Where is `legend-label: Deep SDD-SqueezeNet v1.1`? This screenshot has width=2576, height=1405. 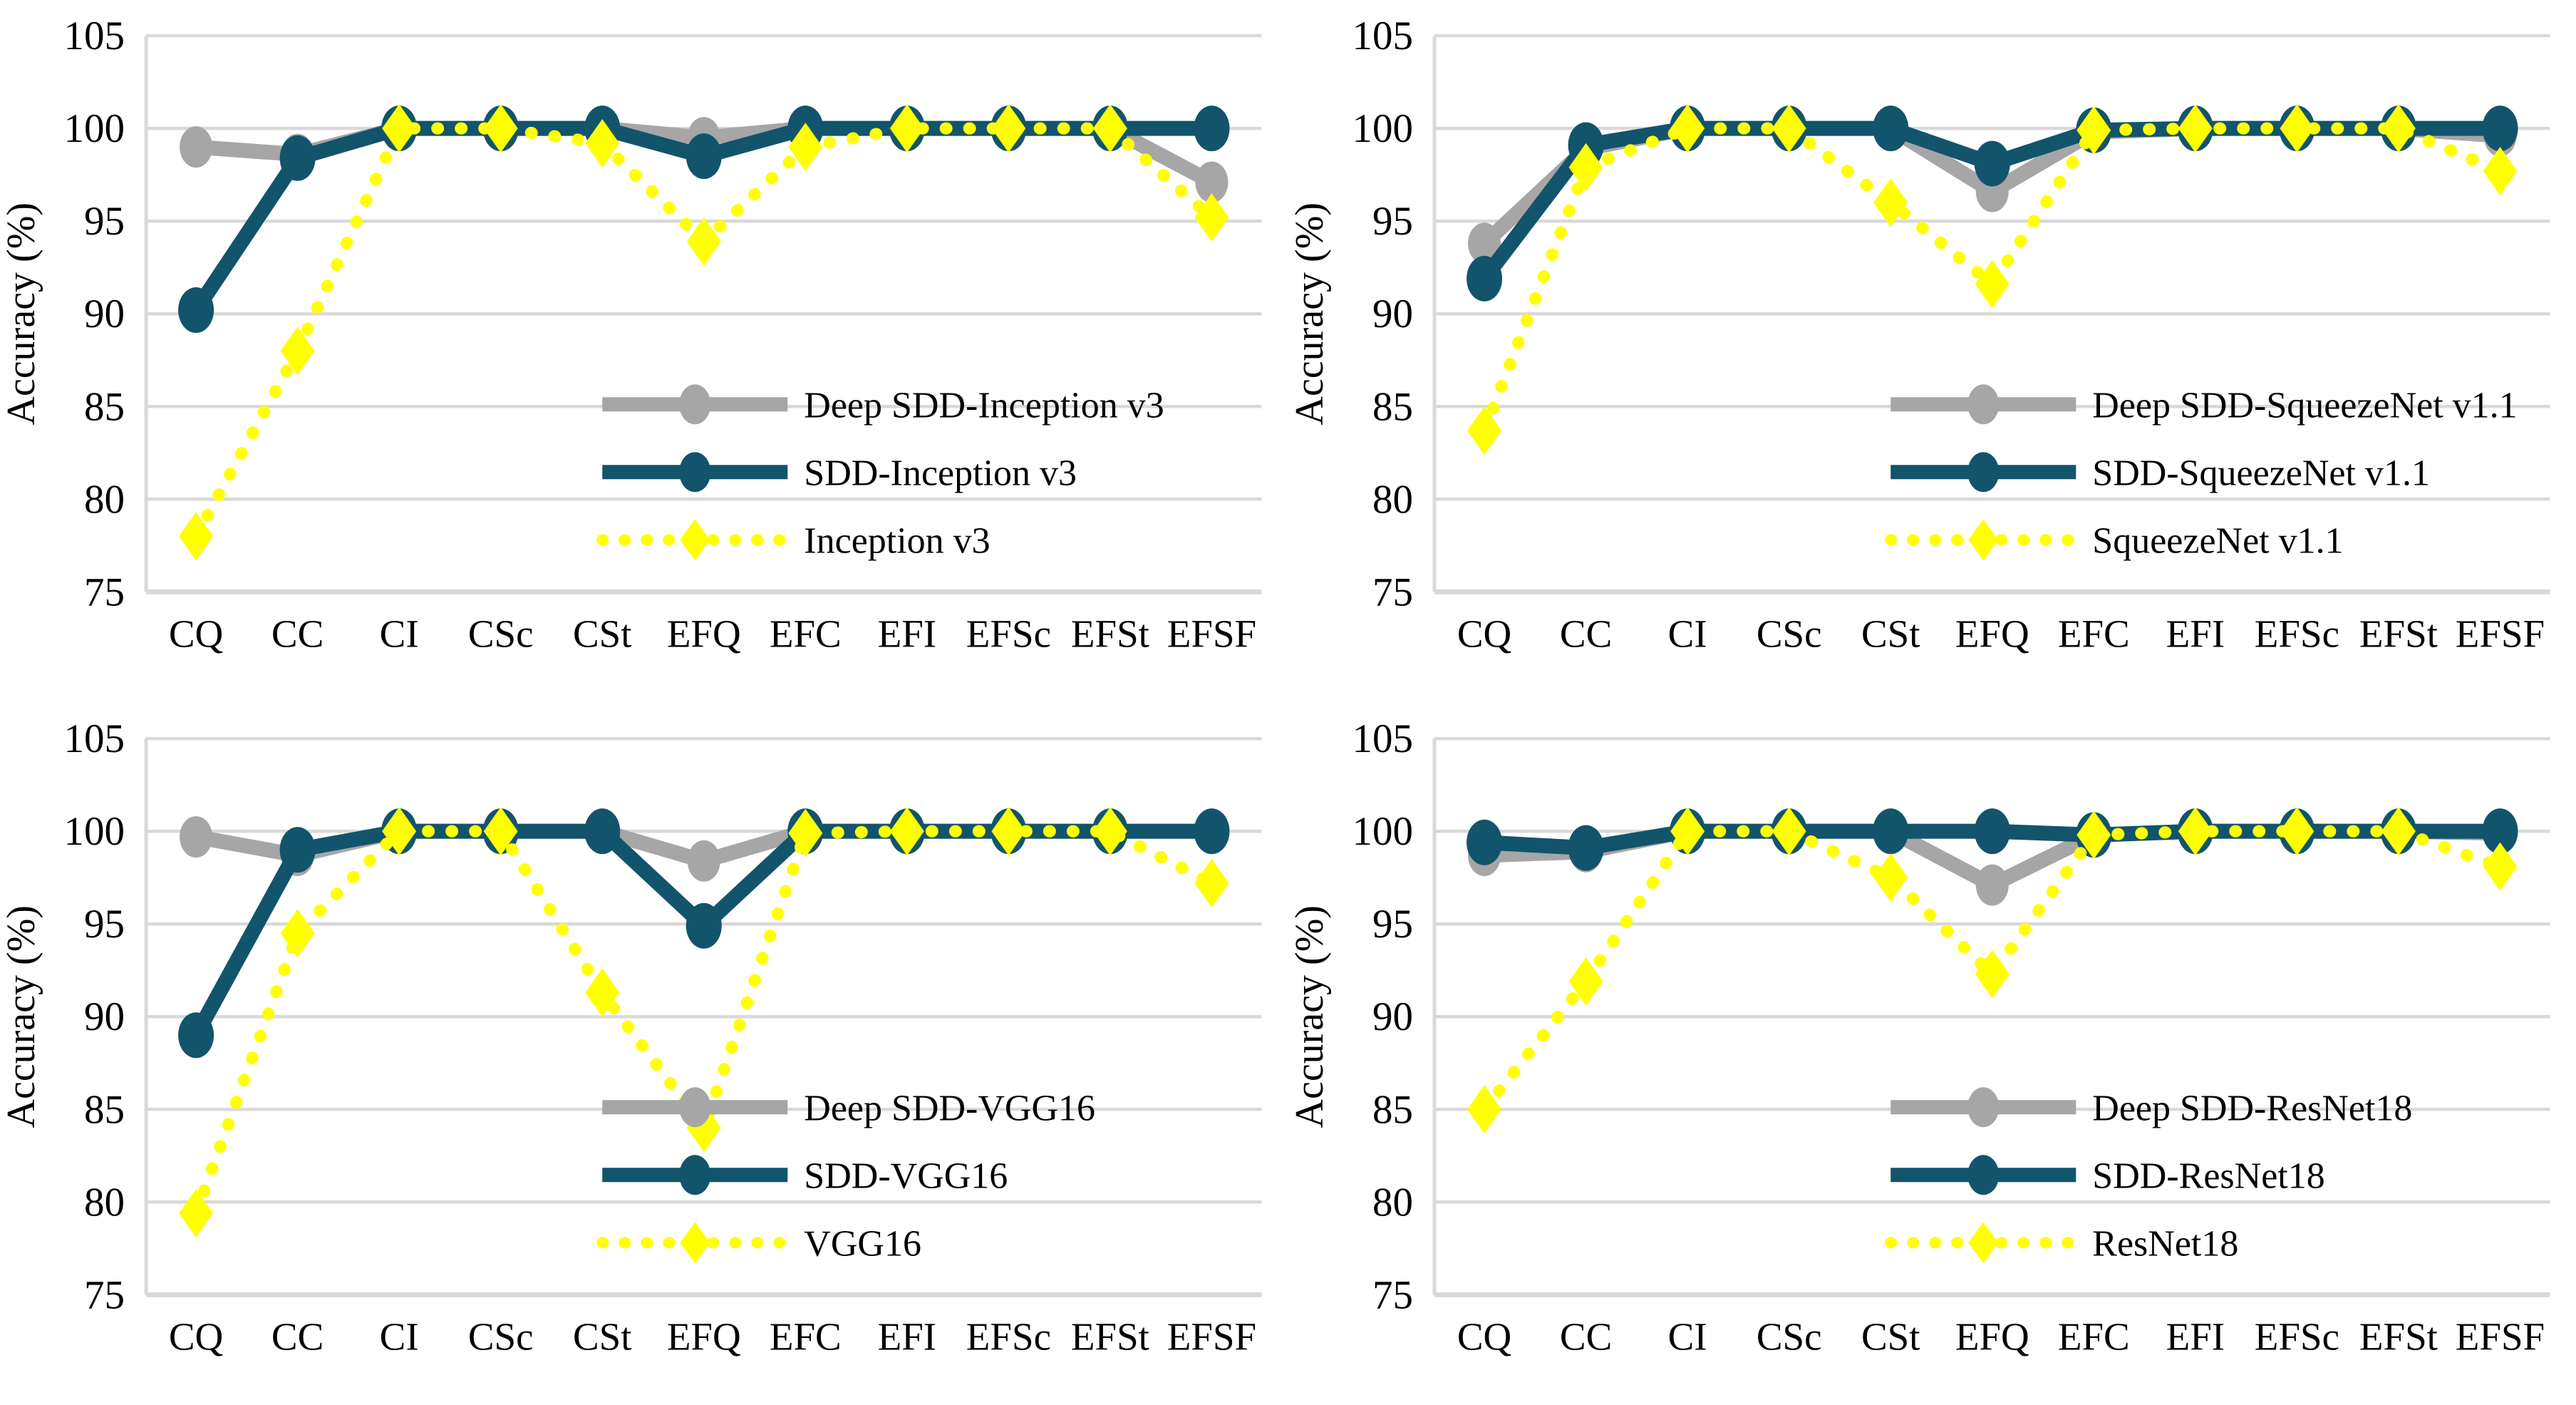 legend-label: Deep SDD-SqueezeNet v1.1 is located at coordinates (2305, 406).